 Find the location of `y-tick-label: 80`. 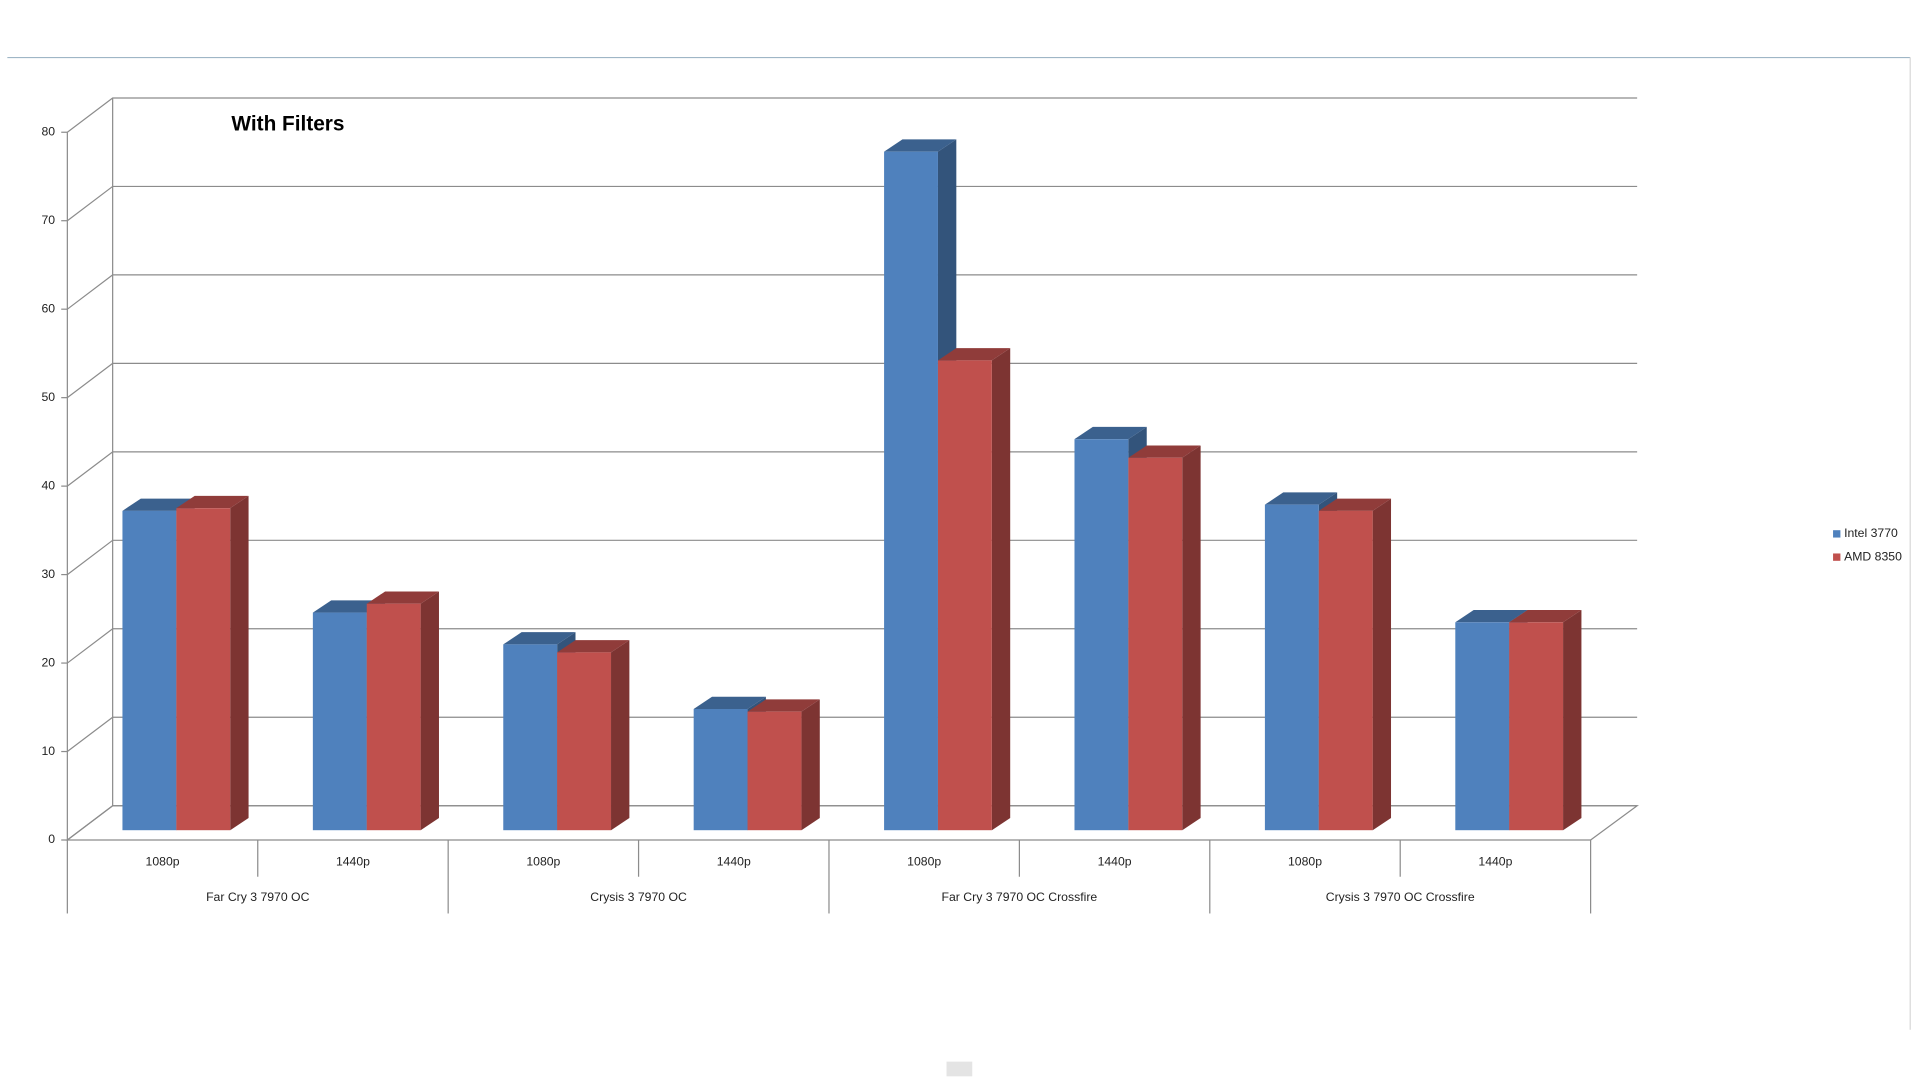

y-tick-label: 80 is located at coordinates (48, 131).